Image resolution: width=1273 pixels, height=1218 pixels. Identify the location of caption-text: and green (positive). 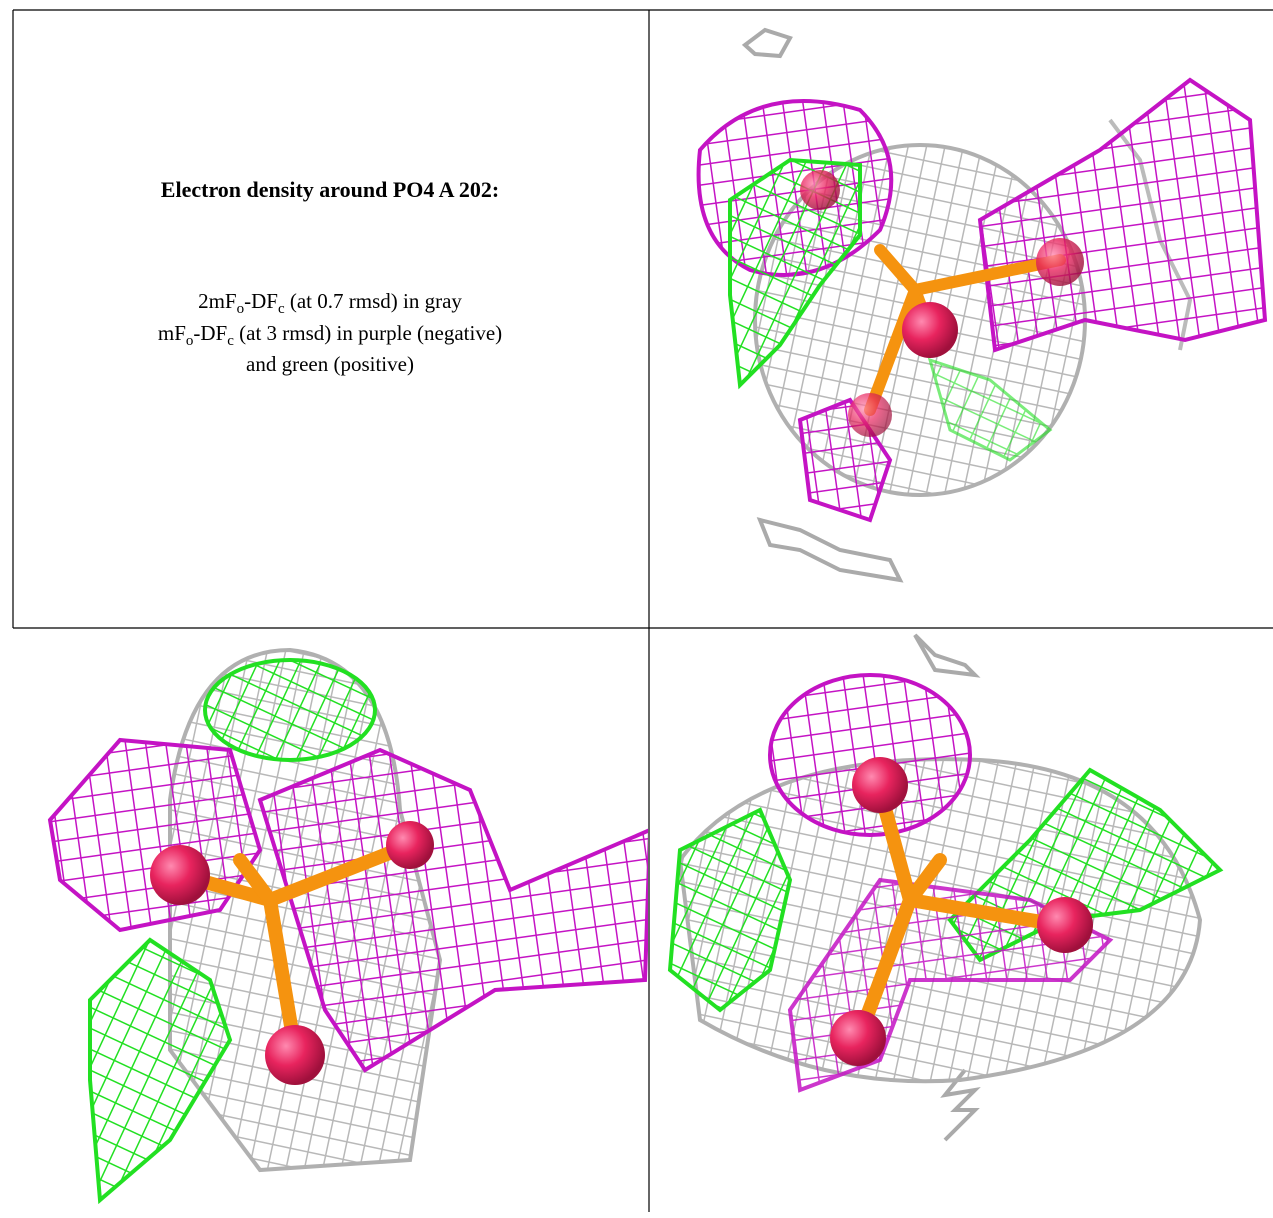
(330, 364).